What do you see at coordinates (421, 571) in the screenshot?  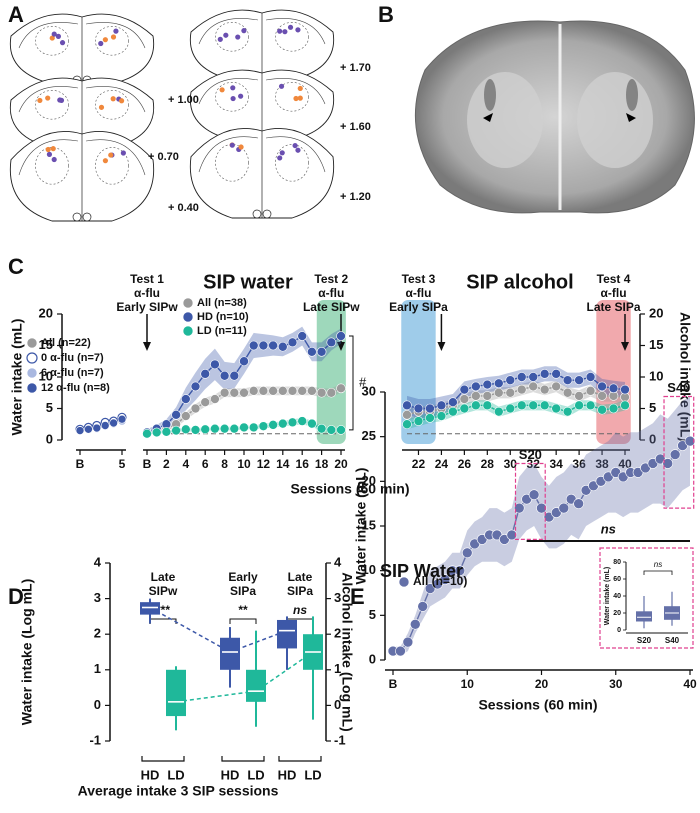 I see `chart-title: SIP Water` at bounding box center [421, 571].